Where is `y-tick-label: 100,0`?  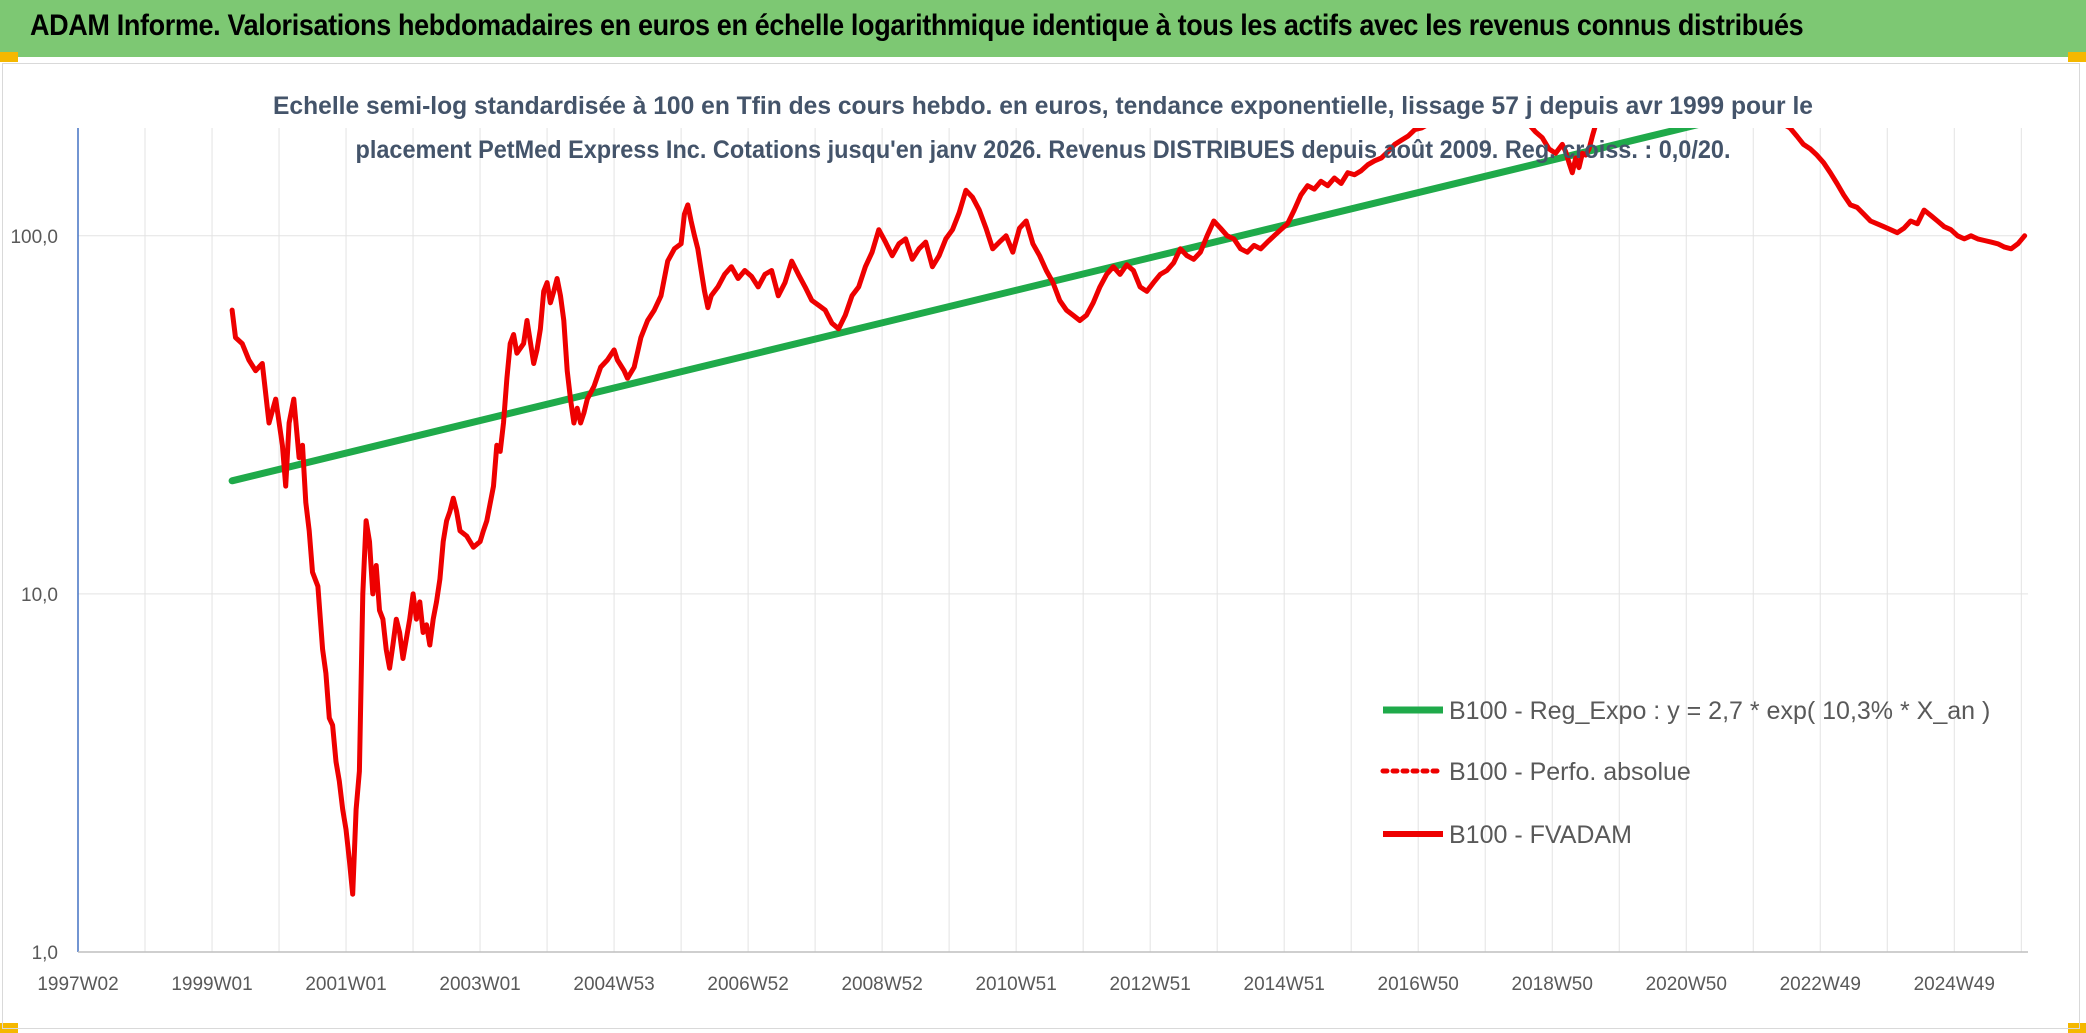
y-tick-label: 100,0 is located at coordinates (34, 237).